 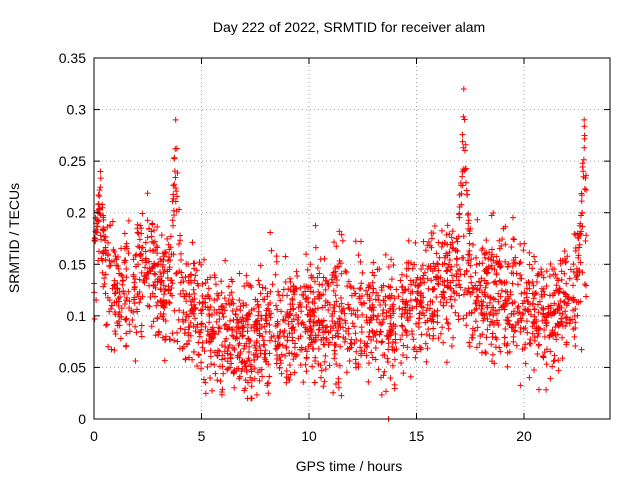 I want to click on x-axis-title: GPS time / hours, so click(x=349, y=466).